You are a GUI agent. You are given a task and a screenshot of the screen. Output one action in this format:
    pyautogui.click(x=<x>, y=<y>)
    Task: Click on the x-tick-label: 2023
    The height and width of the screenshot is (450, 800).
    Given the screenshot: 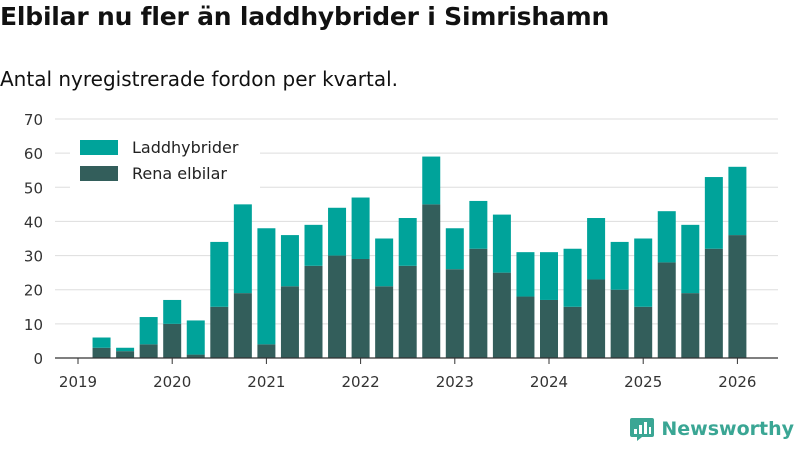 What is the action you would take?
    pyautogui.click(x=455, y=382)
    